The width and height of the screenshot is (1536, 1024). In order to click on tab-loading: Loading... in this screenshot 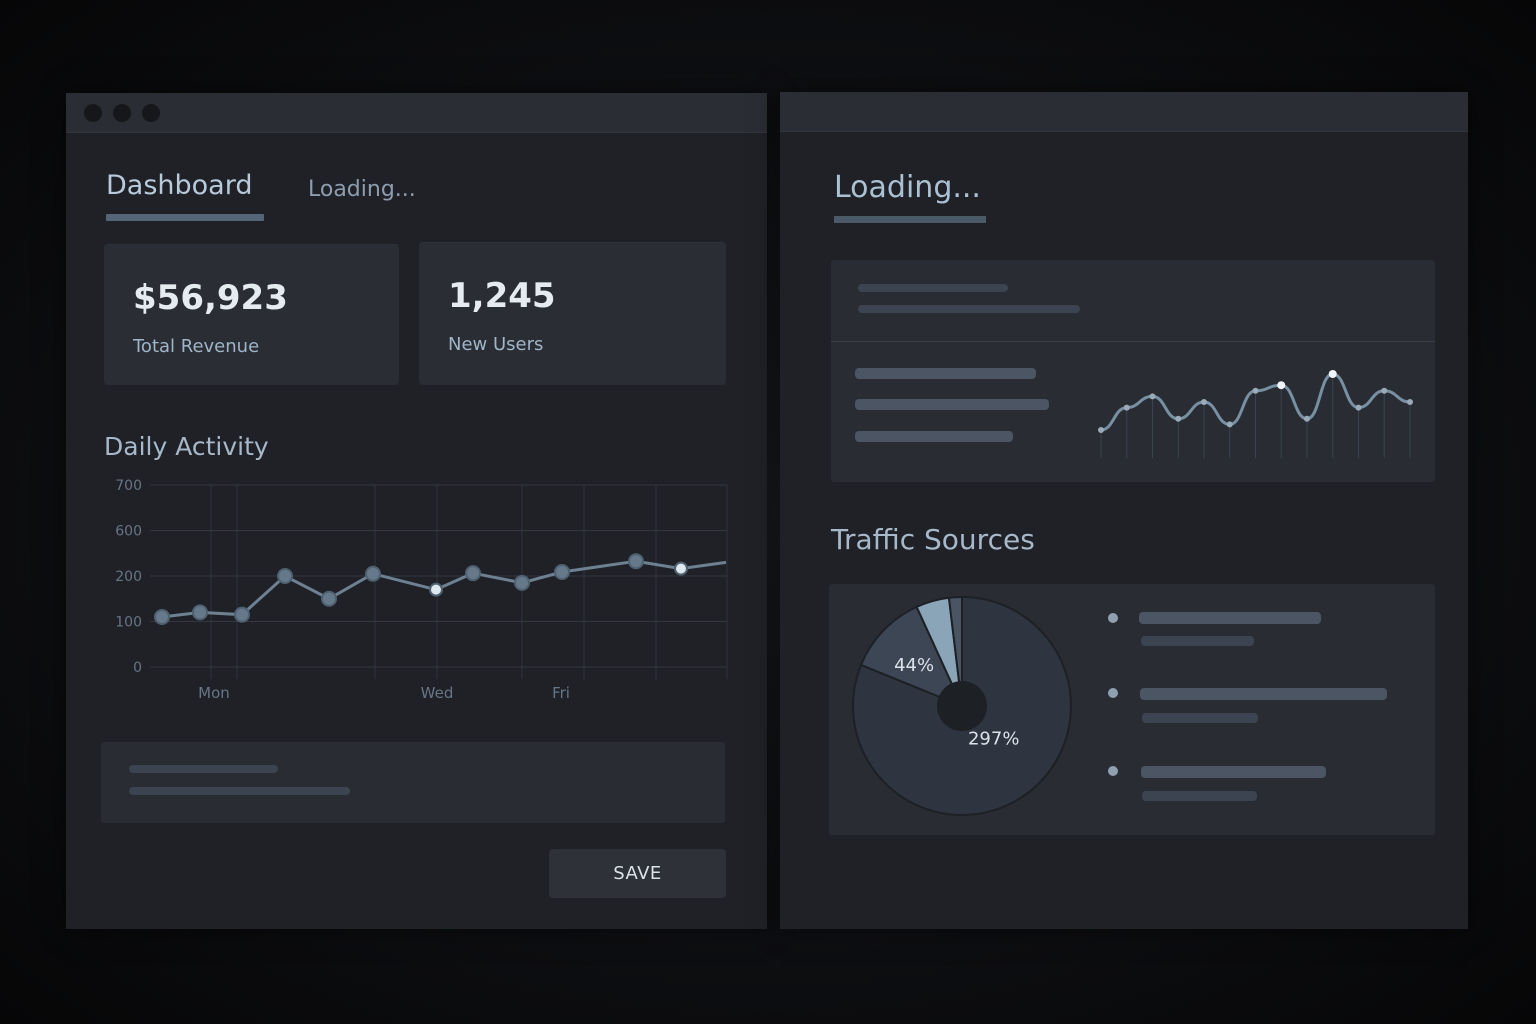, I will do `click(362, 189)`.